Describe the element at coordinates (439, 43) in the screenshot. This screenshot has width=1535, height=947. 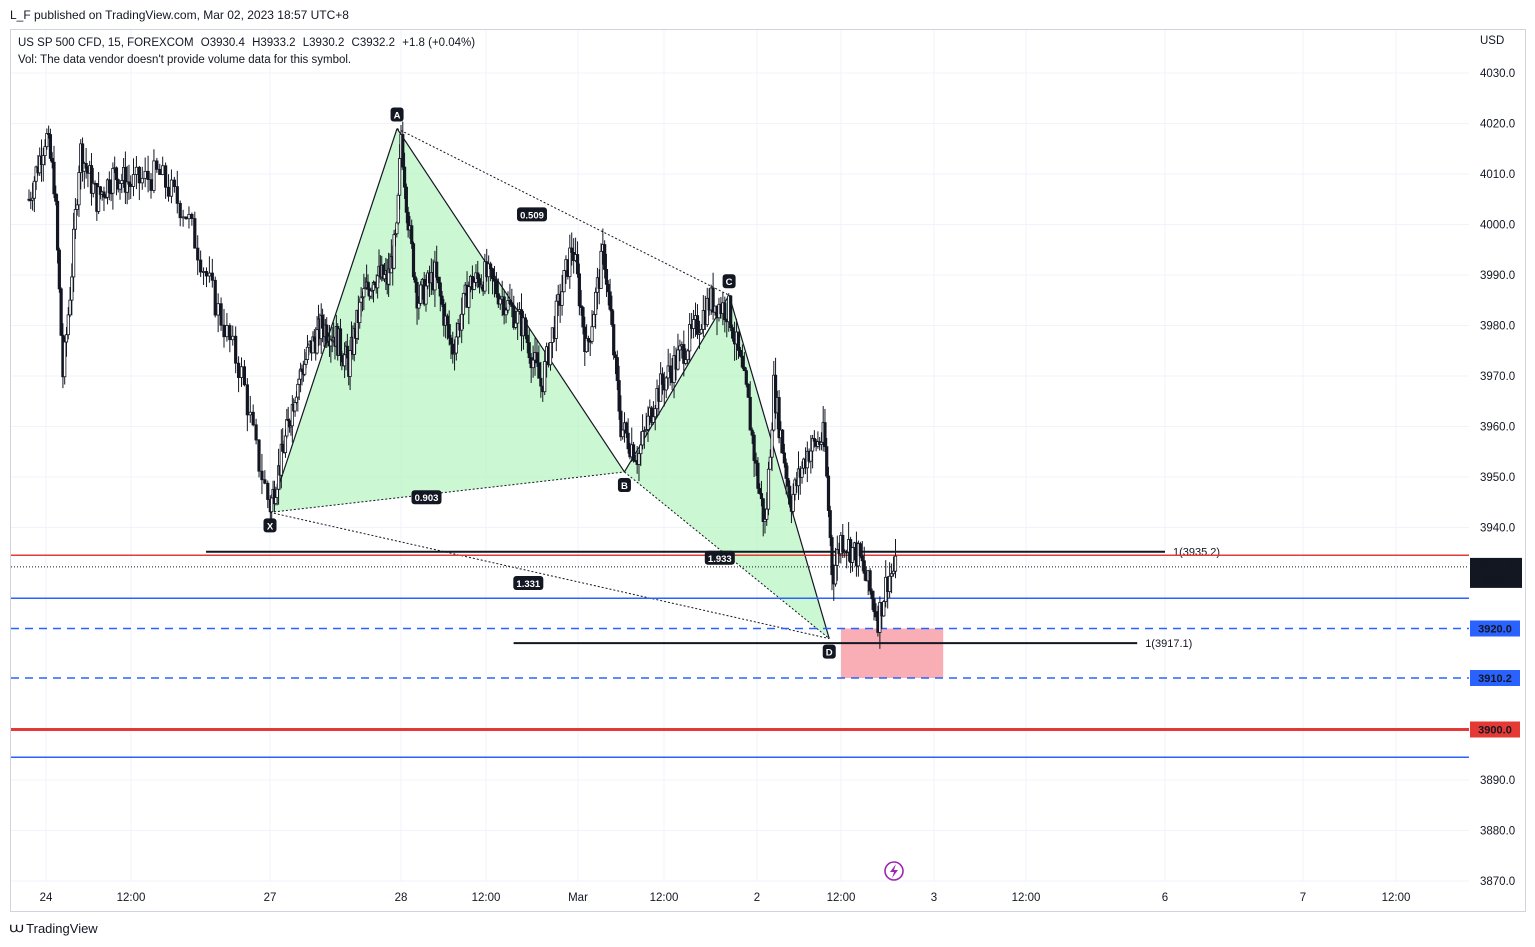
I see `change-value: +1.8 (+0.04%)` at that location.